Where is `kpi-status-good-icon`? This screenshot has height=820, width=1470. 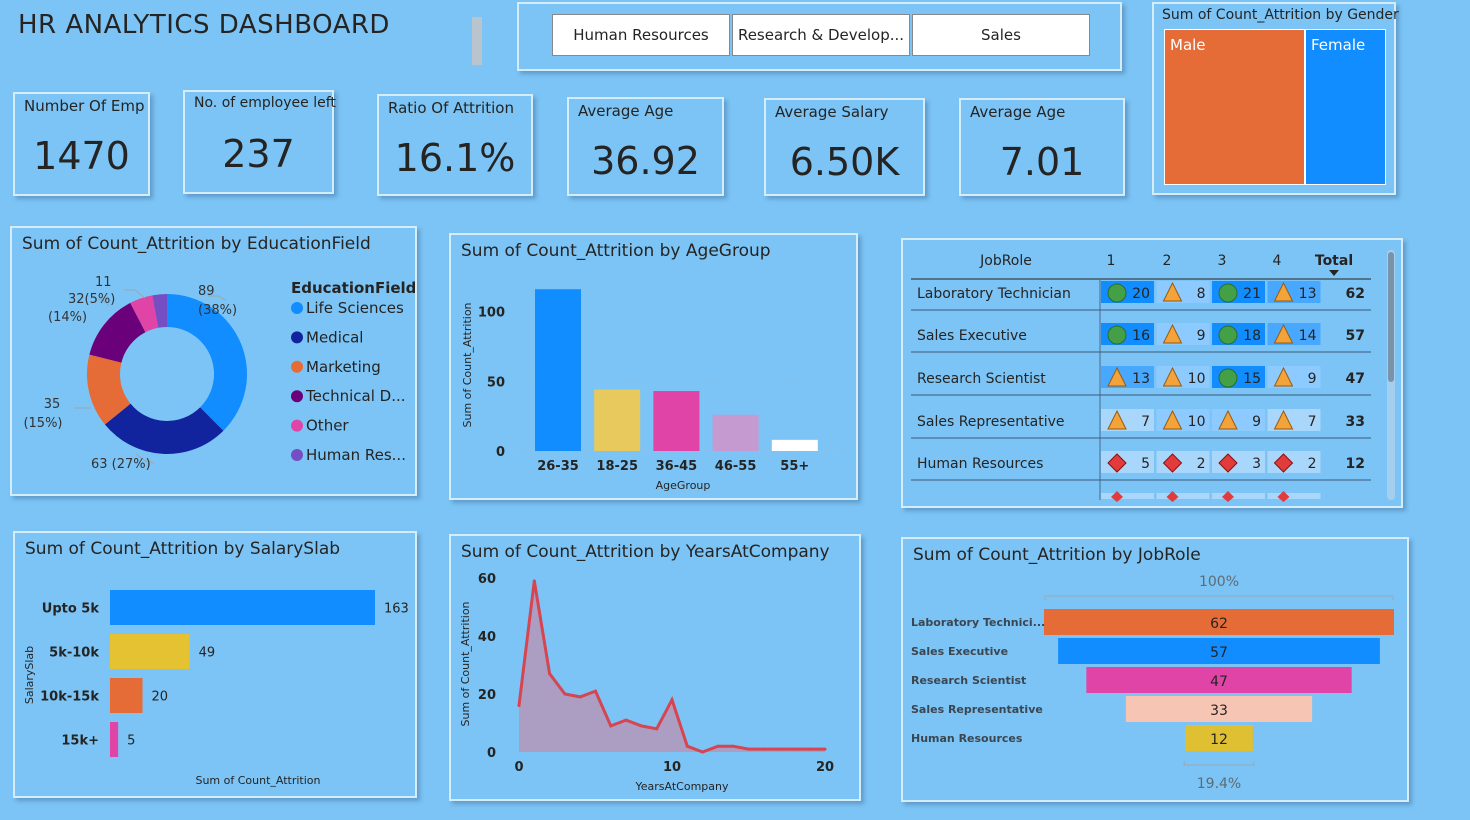
kpi-status-good-icon is located at coordinates (1228, 335).